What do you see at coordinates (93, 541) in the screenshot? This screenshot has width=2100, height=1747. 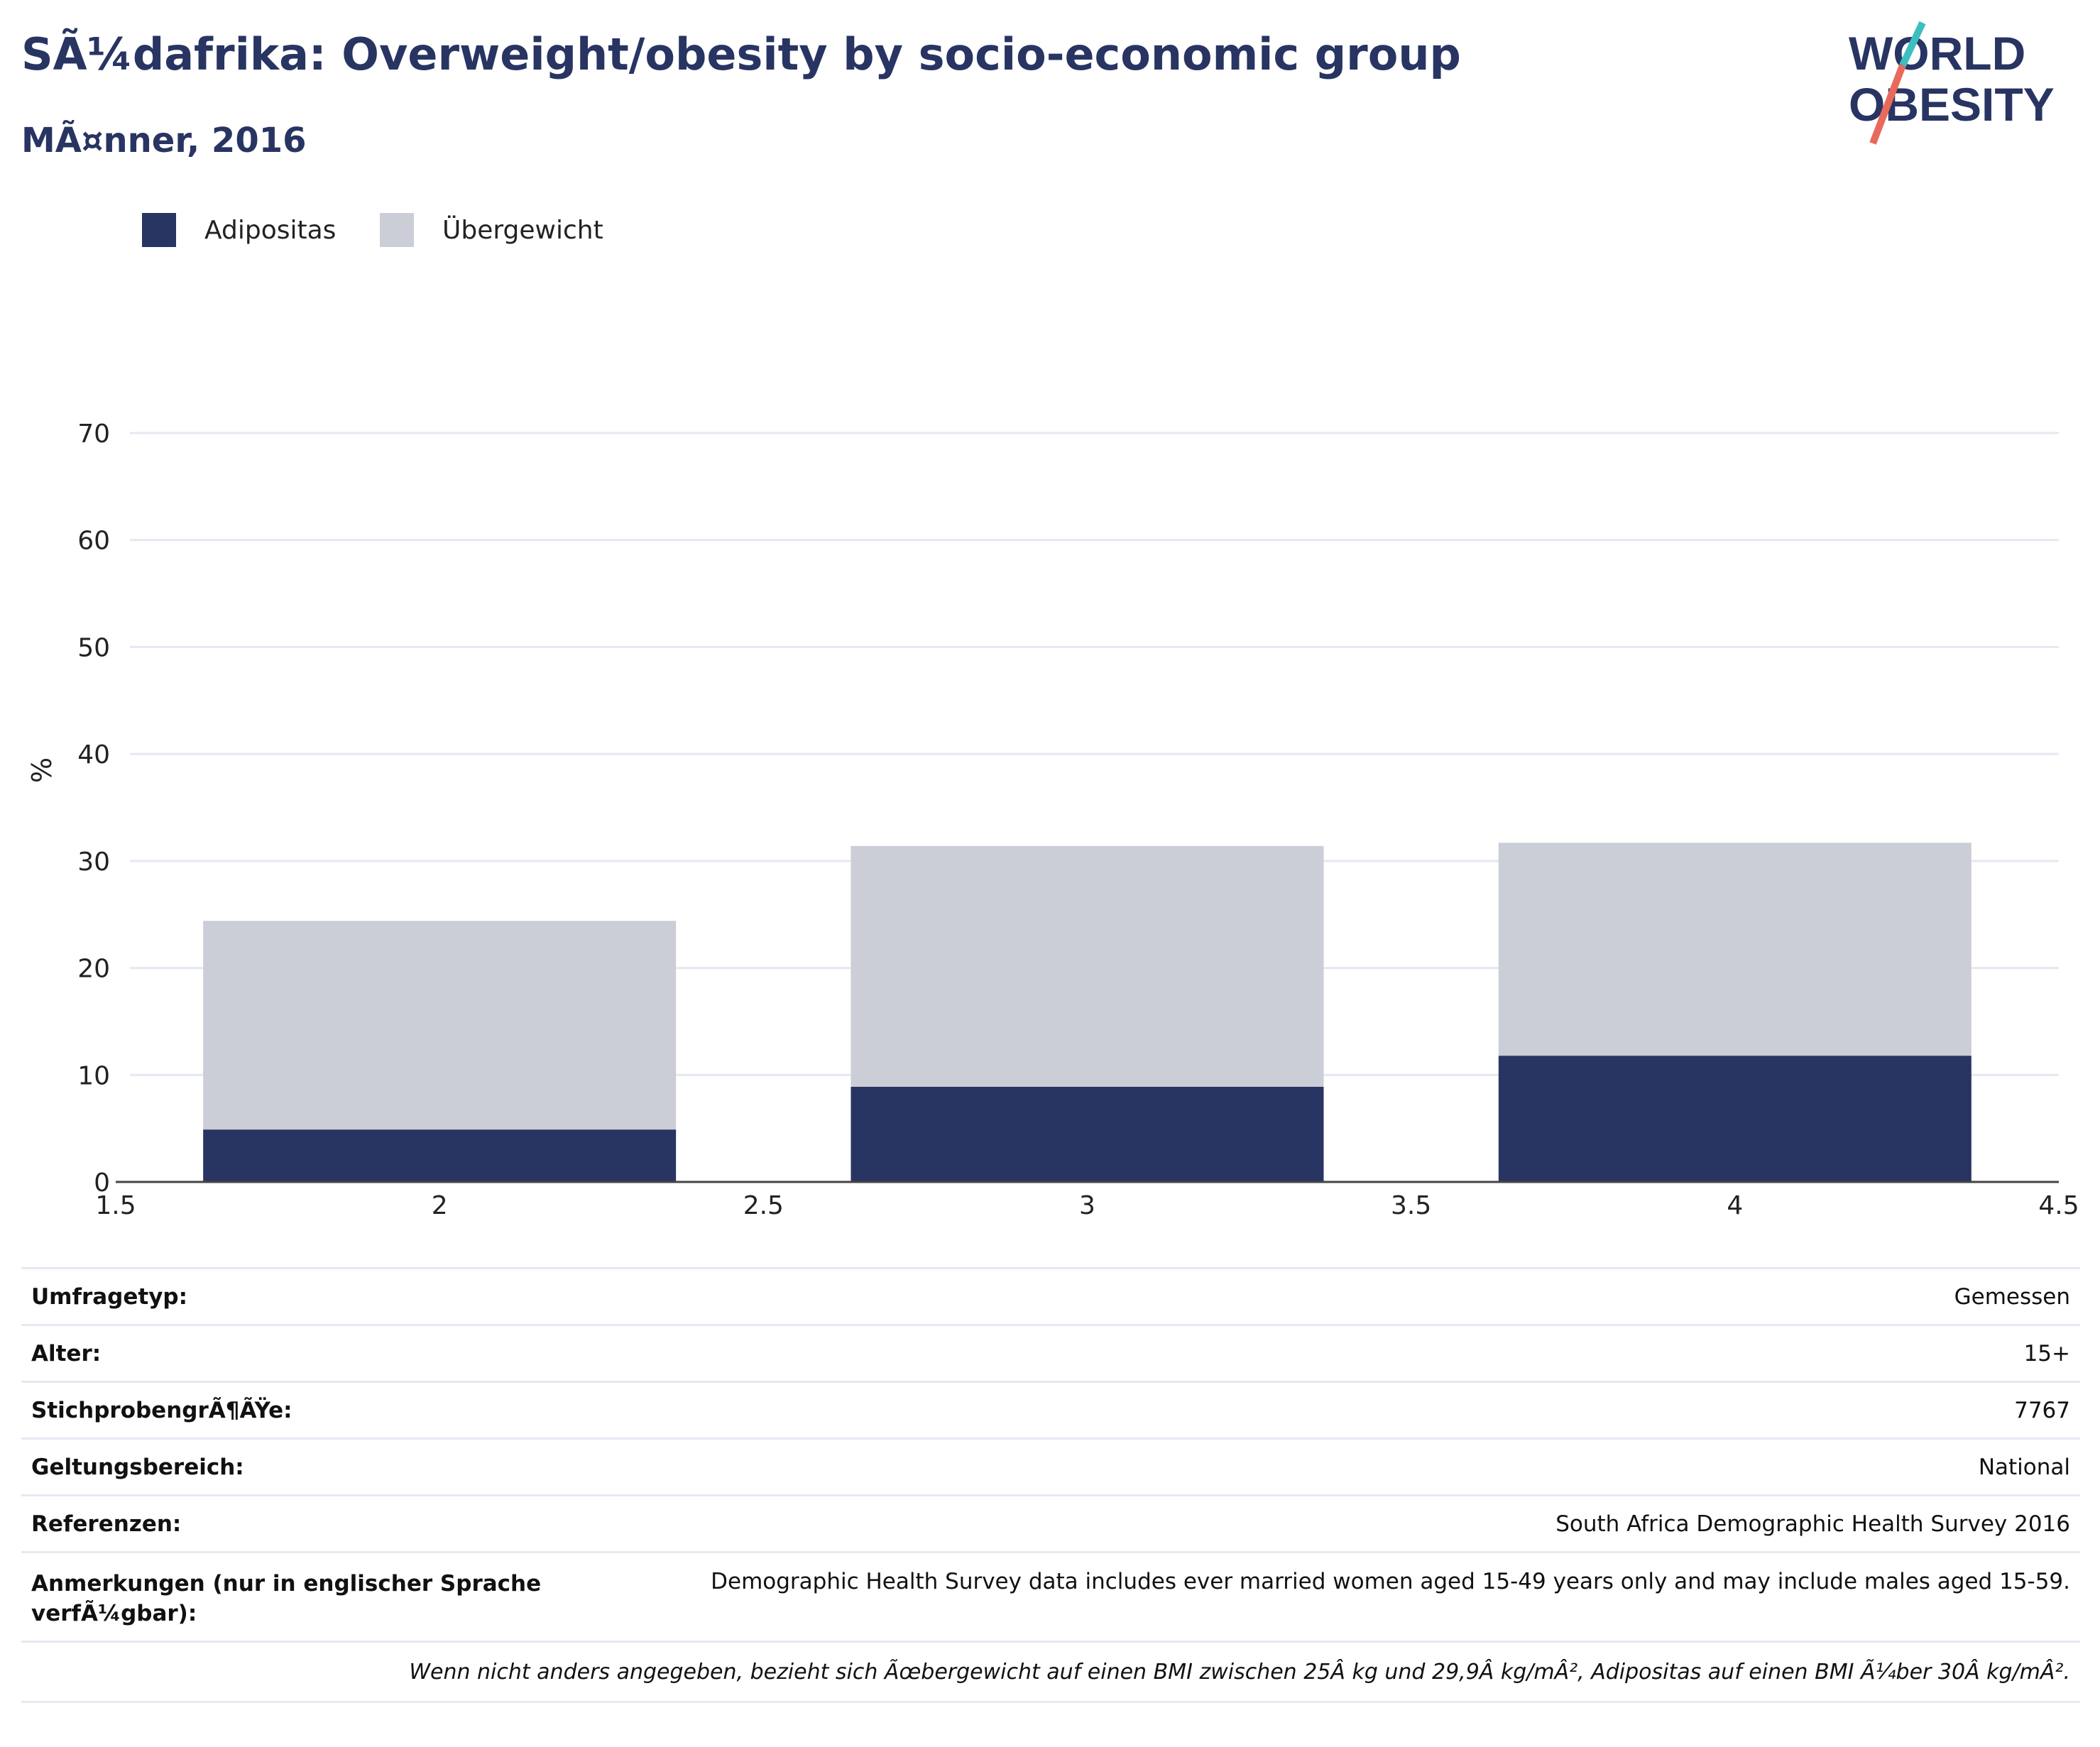 I see `y-tick-label: 60` at bounding box center [93, 541].